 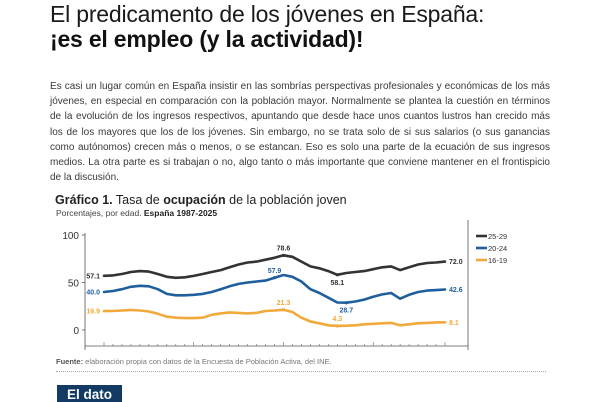 I want to click on chart-subtitle-bold: España 1987-2025, so click(x=180, y=213).